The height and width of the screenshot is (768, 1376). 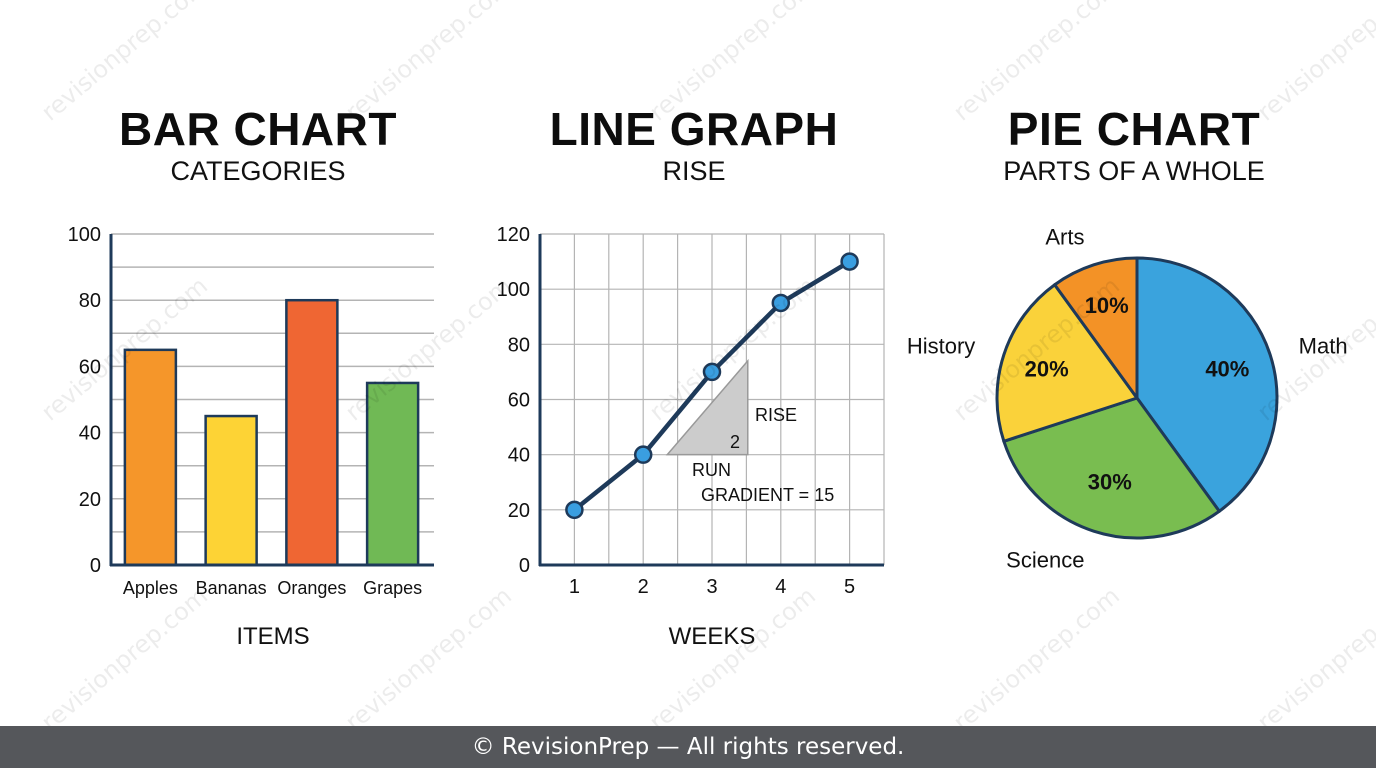 What do you see at coordinates (1134, 171) in the screenshot?
I see `pie-chart-subtitle: PARTS OF A WHOLE` at bounding box center [1134, 171].